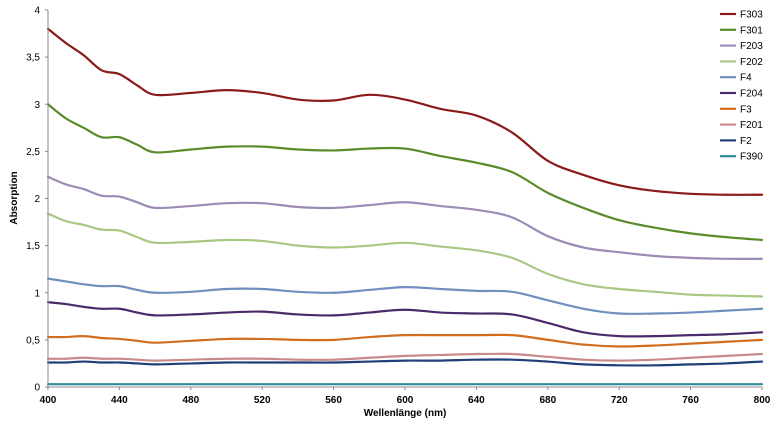  I want to click on legend-label-f303: F303, so click(751, 15).